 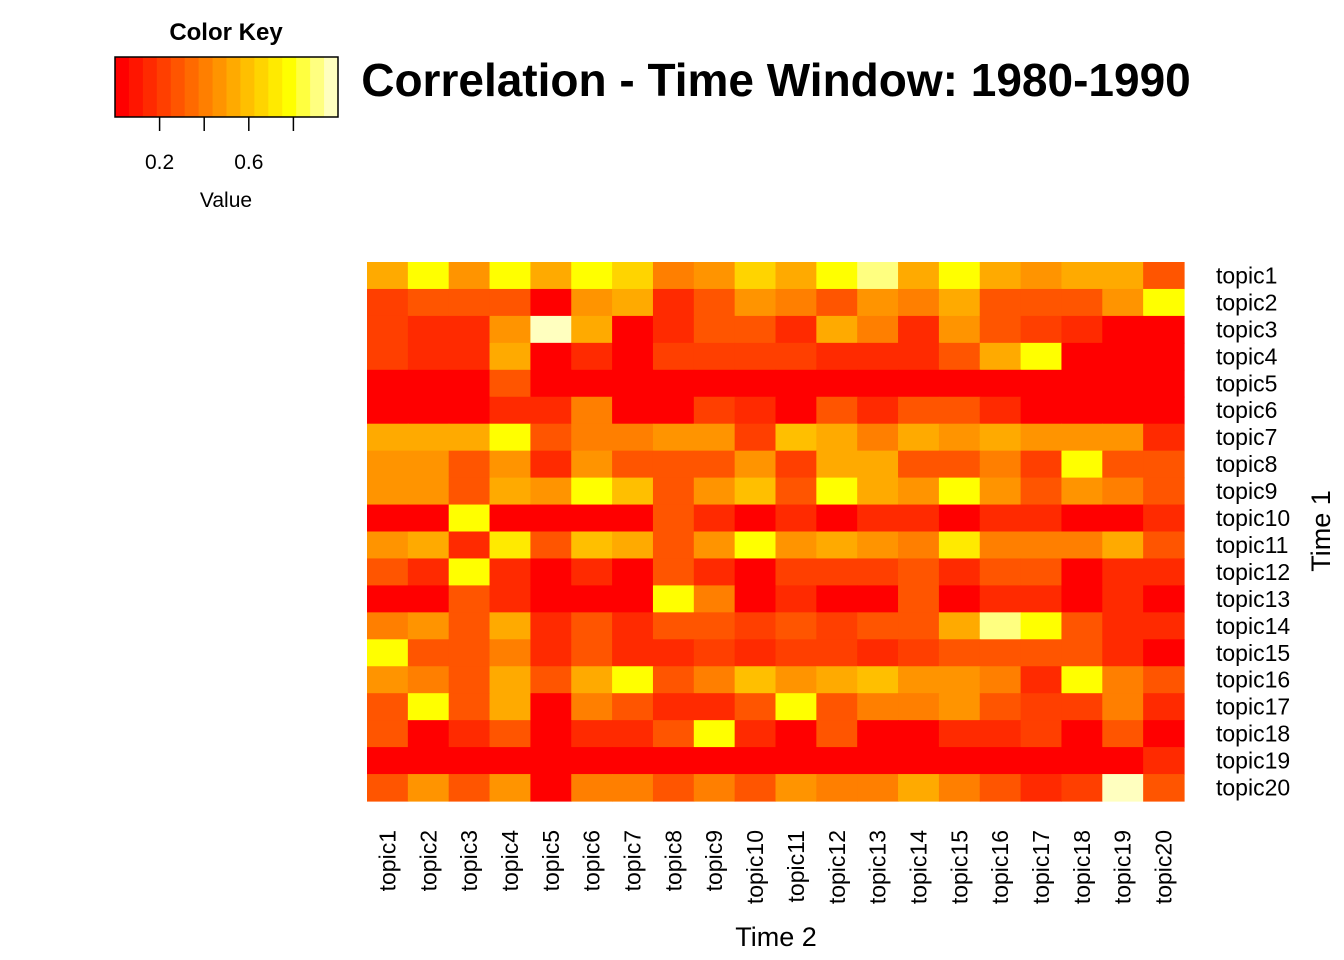 What do you see at coordinates (1246, 464) in the screenshot?
I see `y-tick-label: topic8` at bounding box center [1246, 464].